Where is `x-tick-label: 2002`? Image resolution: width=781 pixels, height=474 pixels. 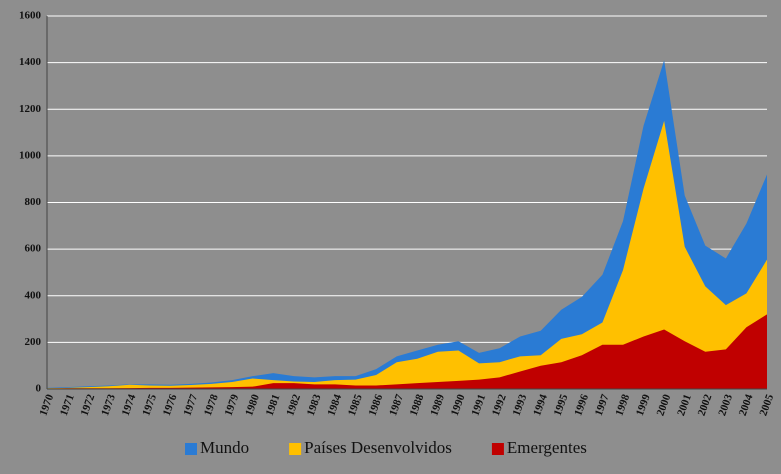
x-tick-label: 2002 is located at coordinates (705, 404).